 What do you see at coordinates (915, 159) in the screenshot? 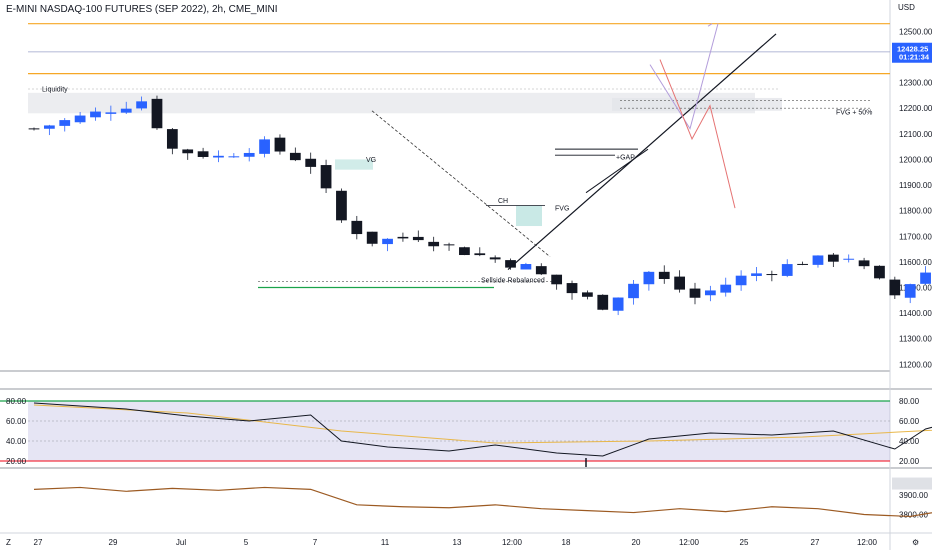
I see `y-tick-label: 12000.00` at bounding box center [915, 159].